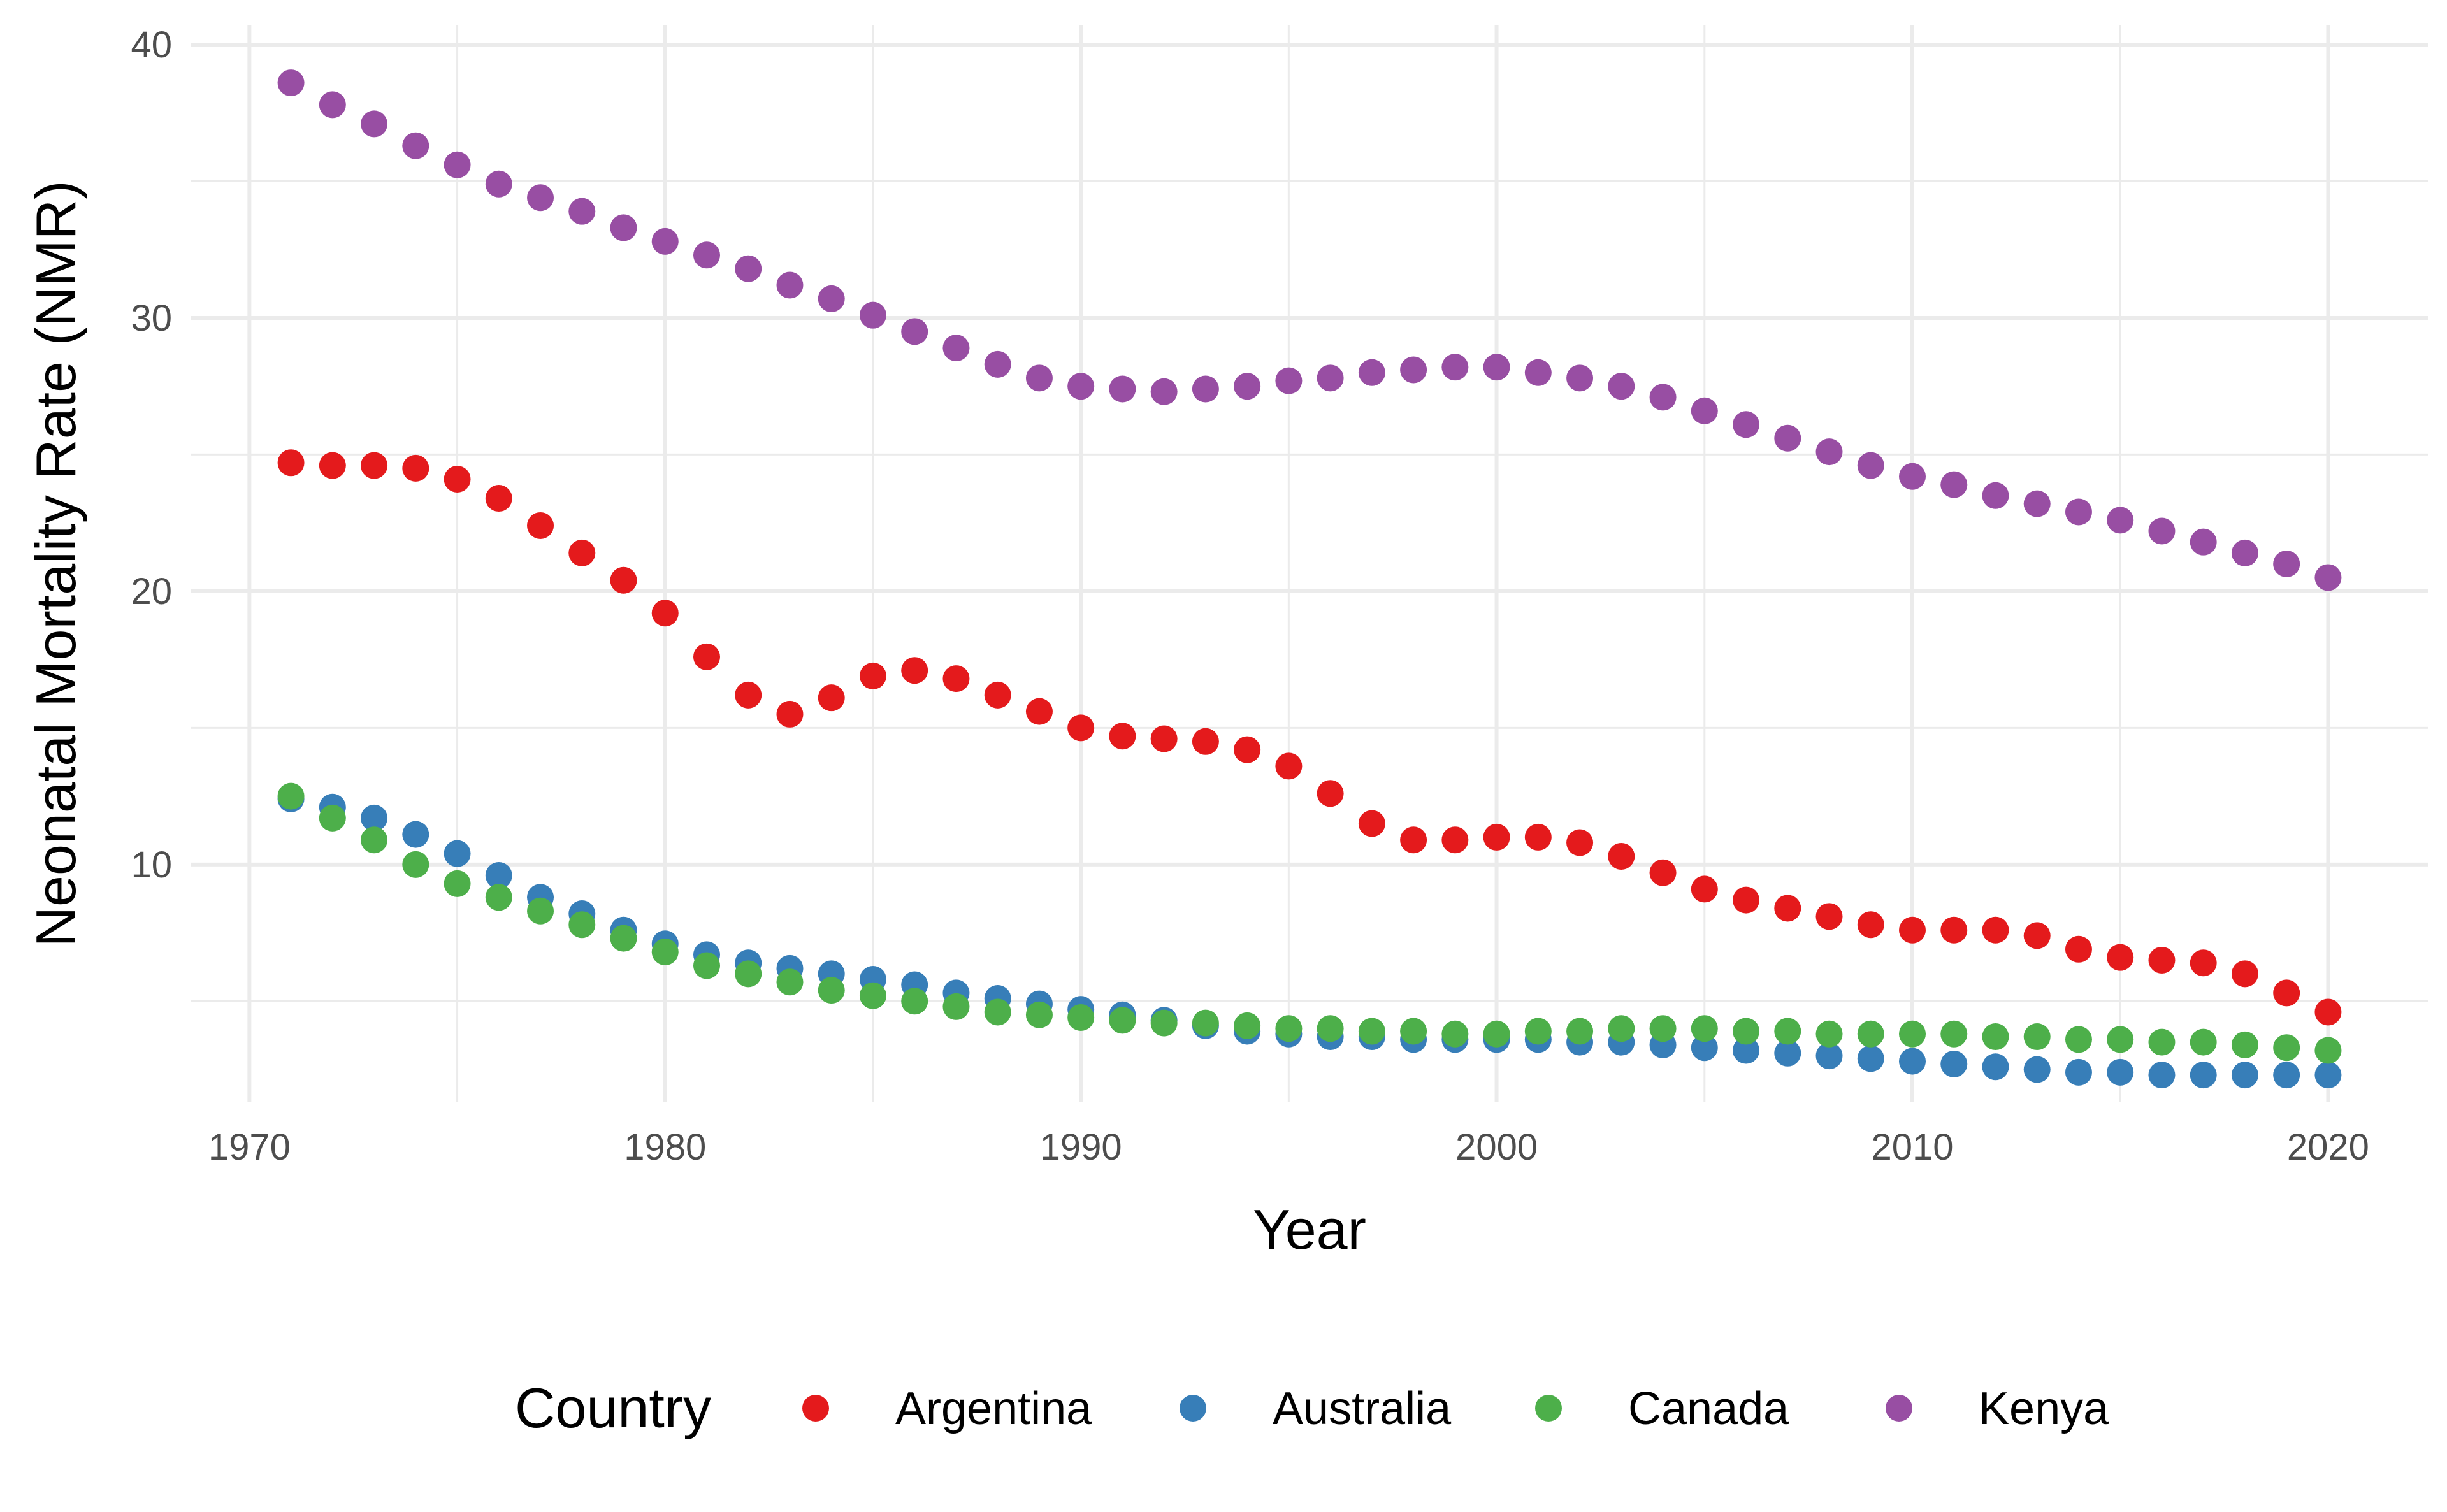 The height and width of the screenshot is (1512, 2447). Describe the element at coordinates (613, 1407) in the screenshot. I see `legend-title: Country` at that location.